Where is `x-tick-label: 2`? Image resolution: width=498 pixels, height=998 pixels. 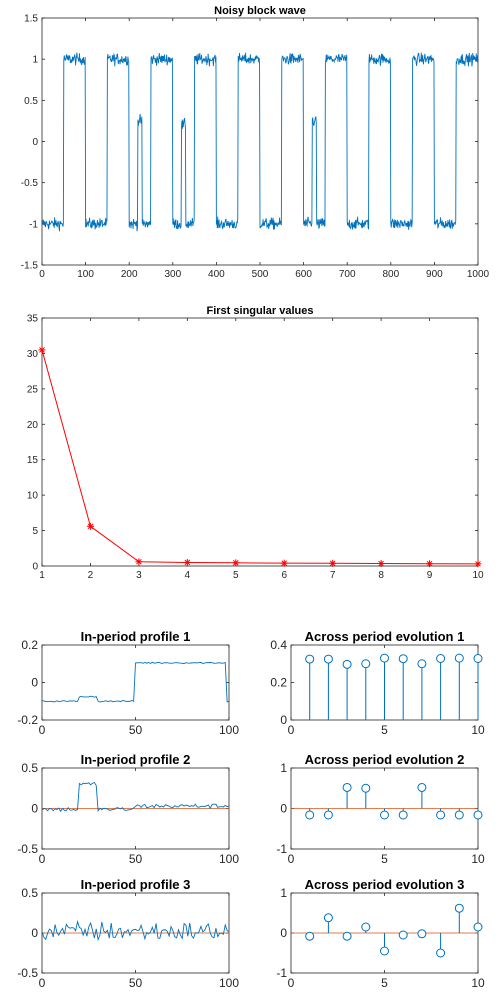 x-tick-label: 2 is located at coordinates (91, 575).